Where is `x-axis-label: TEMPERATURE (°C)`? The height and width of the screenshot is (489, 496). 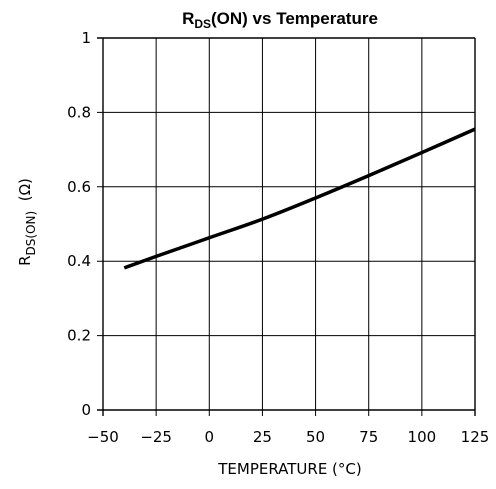
x-axis-label: TEMPERATURE (°C) is located at coordinates (289, 469).